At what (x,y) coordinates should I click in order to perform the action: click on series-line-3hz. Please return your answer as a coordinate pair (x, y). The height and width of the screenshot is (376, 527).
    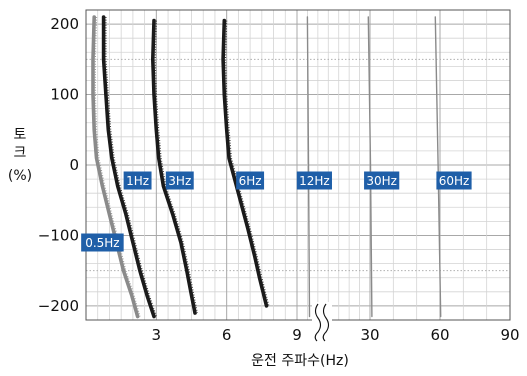
    Looking at the image, I should click on (174, 166).